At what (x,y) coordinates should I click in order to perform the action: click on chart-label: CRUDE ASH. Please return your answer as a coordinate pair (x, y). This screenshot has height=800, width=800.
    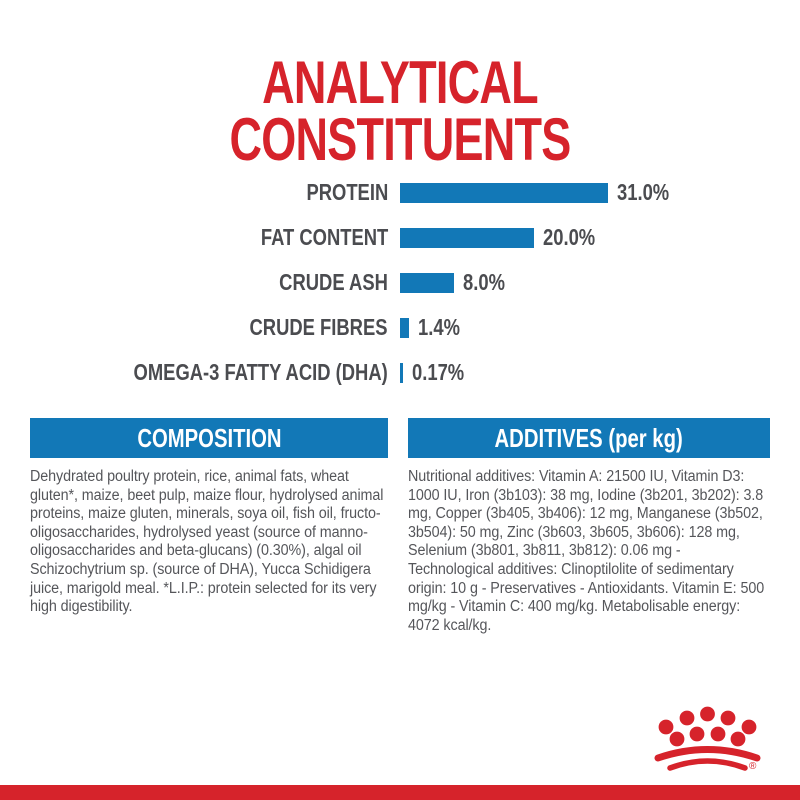
    Looking at the image, I should click on (333, 282).